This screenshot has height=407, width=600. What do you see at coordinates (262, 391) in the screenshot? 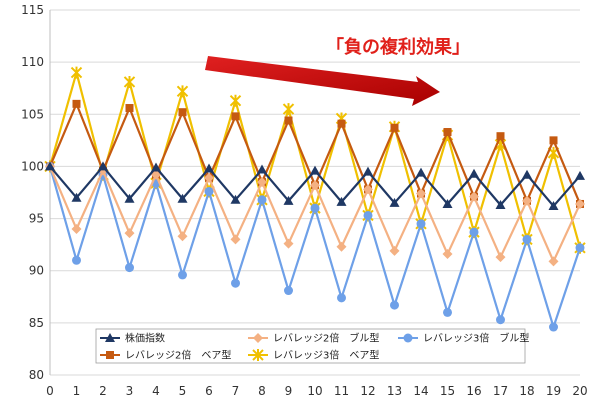
I see `x-tick-label: 8` at bounding box center [262, 391].